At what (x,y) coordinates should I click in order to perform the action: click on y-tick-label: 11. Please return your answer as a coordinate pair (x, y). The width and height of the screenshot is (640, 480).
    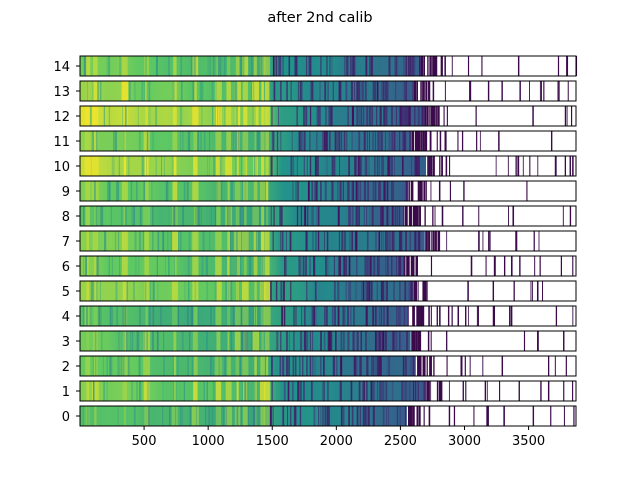
    Looking at the image, I should click on (61, 142).